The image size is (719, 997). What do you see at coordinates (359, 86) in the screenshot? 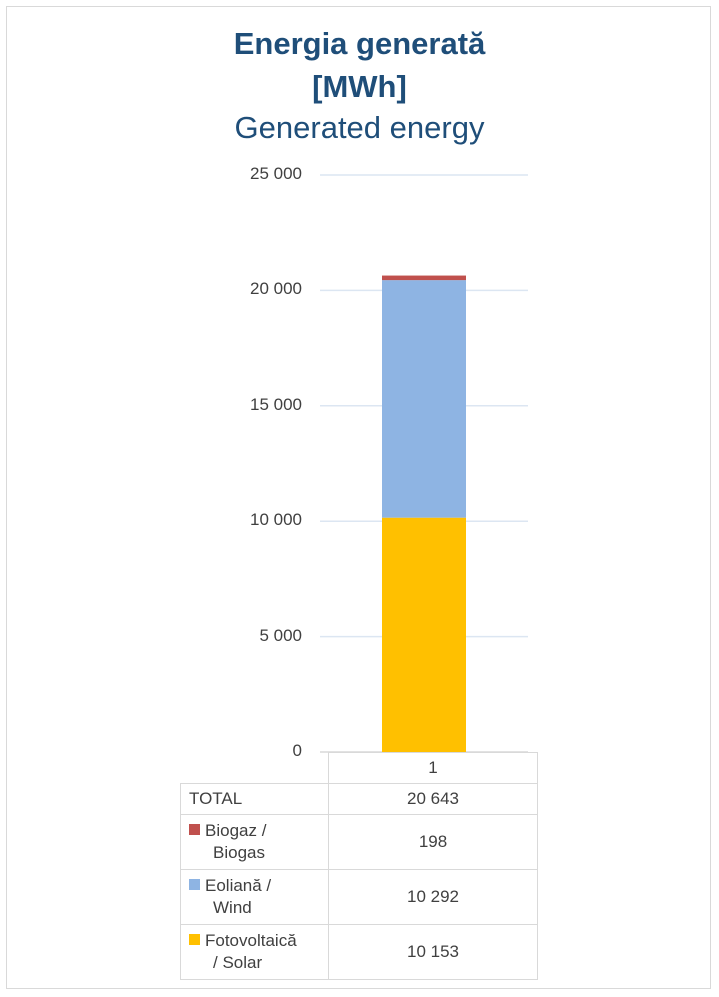
I see `chart-title-unit: [MWh]` at bounding box center [359, 86].